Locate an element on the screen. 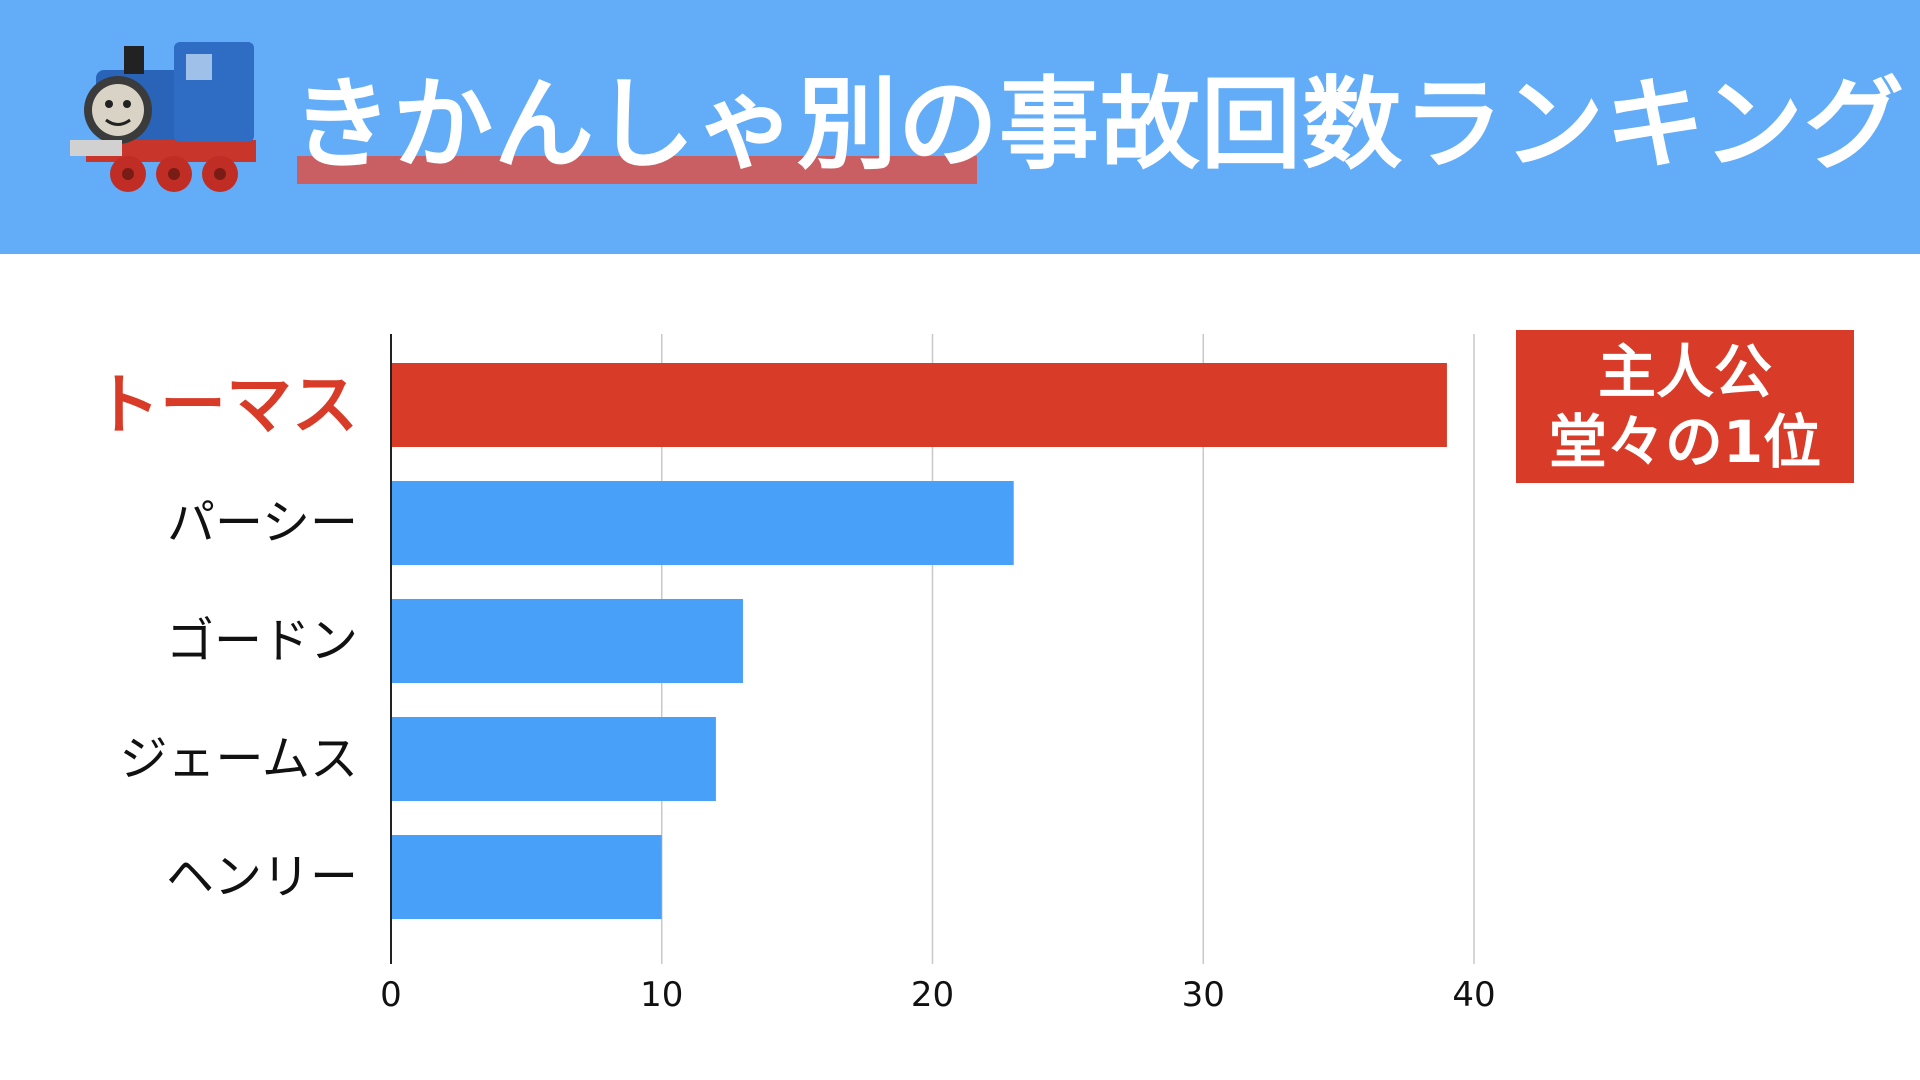  callout-line-1: 主人公 is located at coordinates (1684, 371).